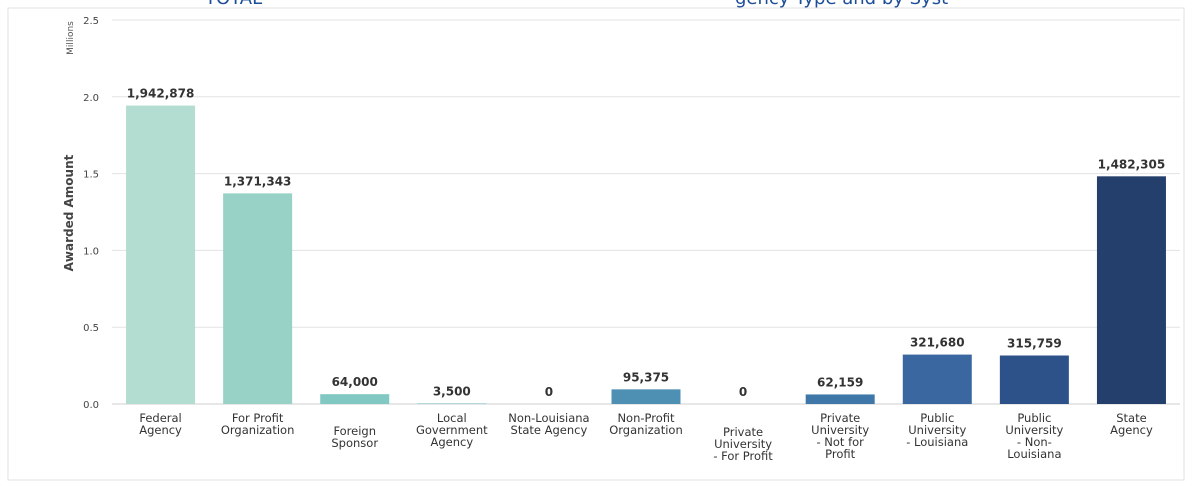 The height and width of the screenshot is (487, 1192). What do you see at coordinates (91, 405) in the screenshot?
I see `y-tick-label: 0.0` at bounding box center [91, 405].